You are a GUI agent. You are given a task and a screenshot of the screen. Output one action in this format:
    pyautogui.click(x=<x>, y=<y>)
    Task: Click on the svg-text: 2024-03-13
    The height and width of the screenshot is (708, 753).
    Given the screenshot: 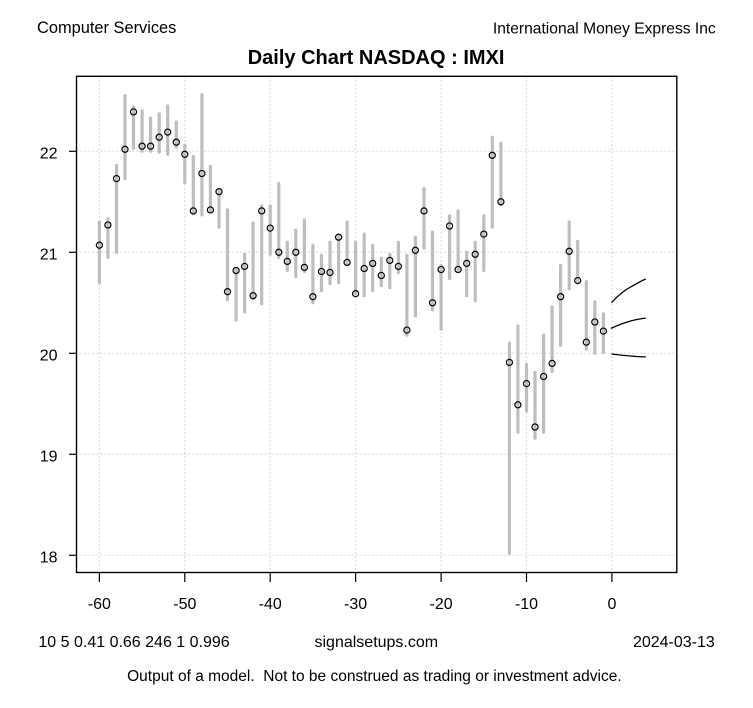 What is the action you would take?
    pyautogui.click(x=674, y=642)
    